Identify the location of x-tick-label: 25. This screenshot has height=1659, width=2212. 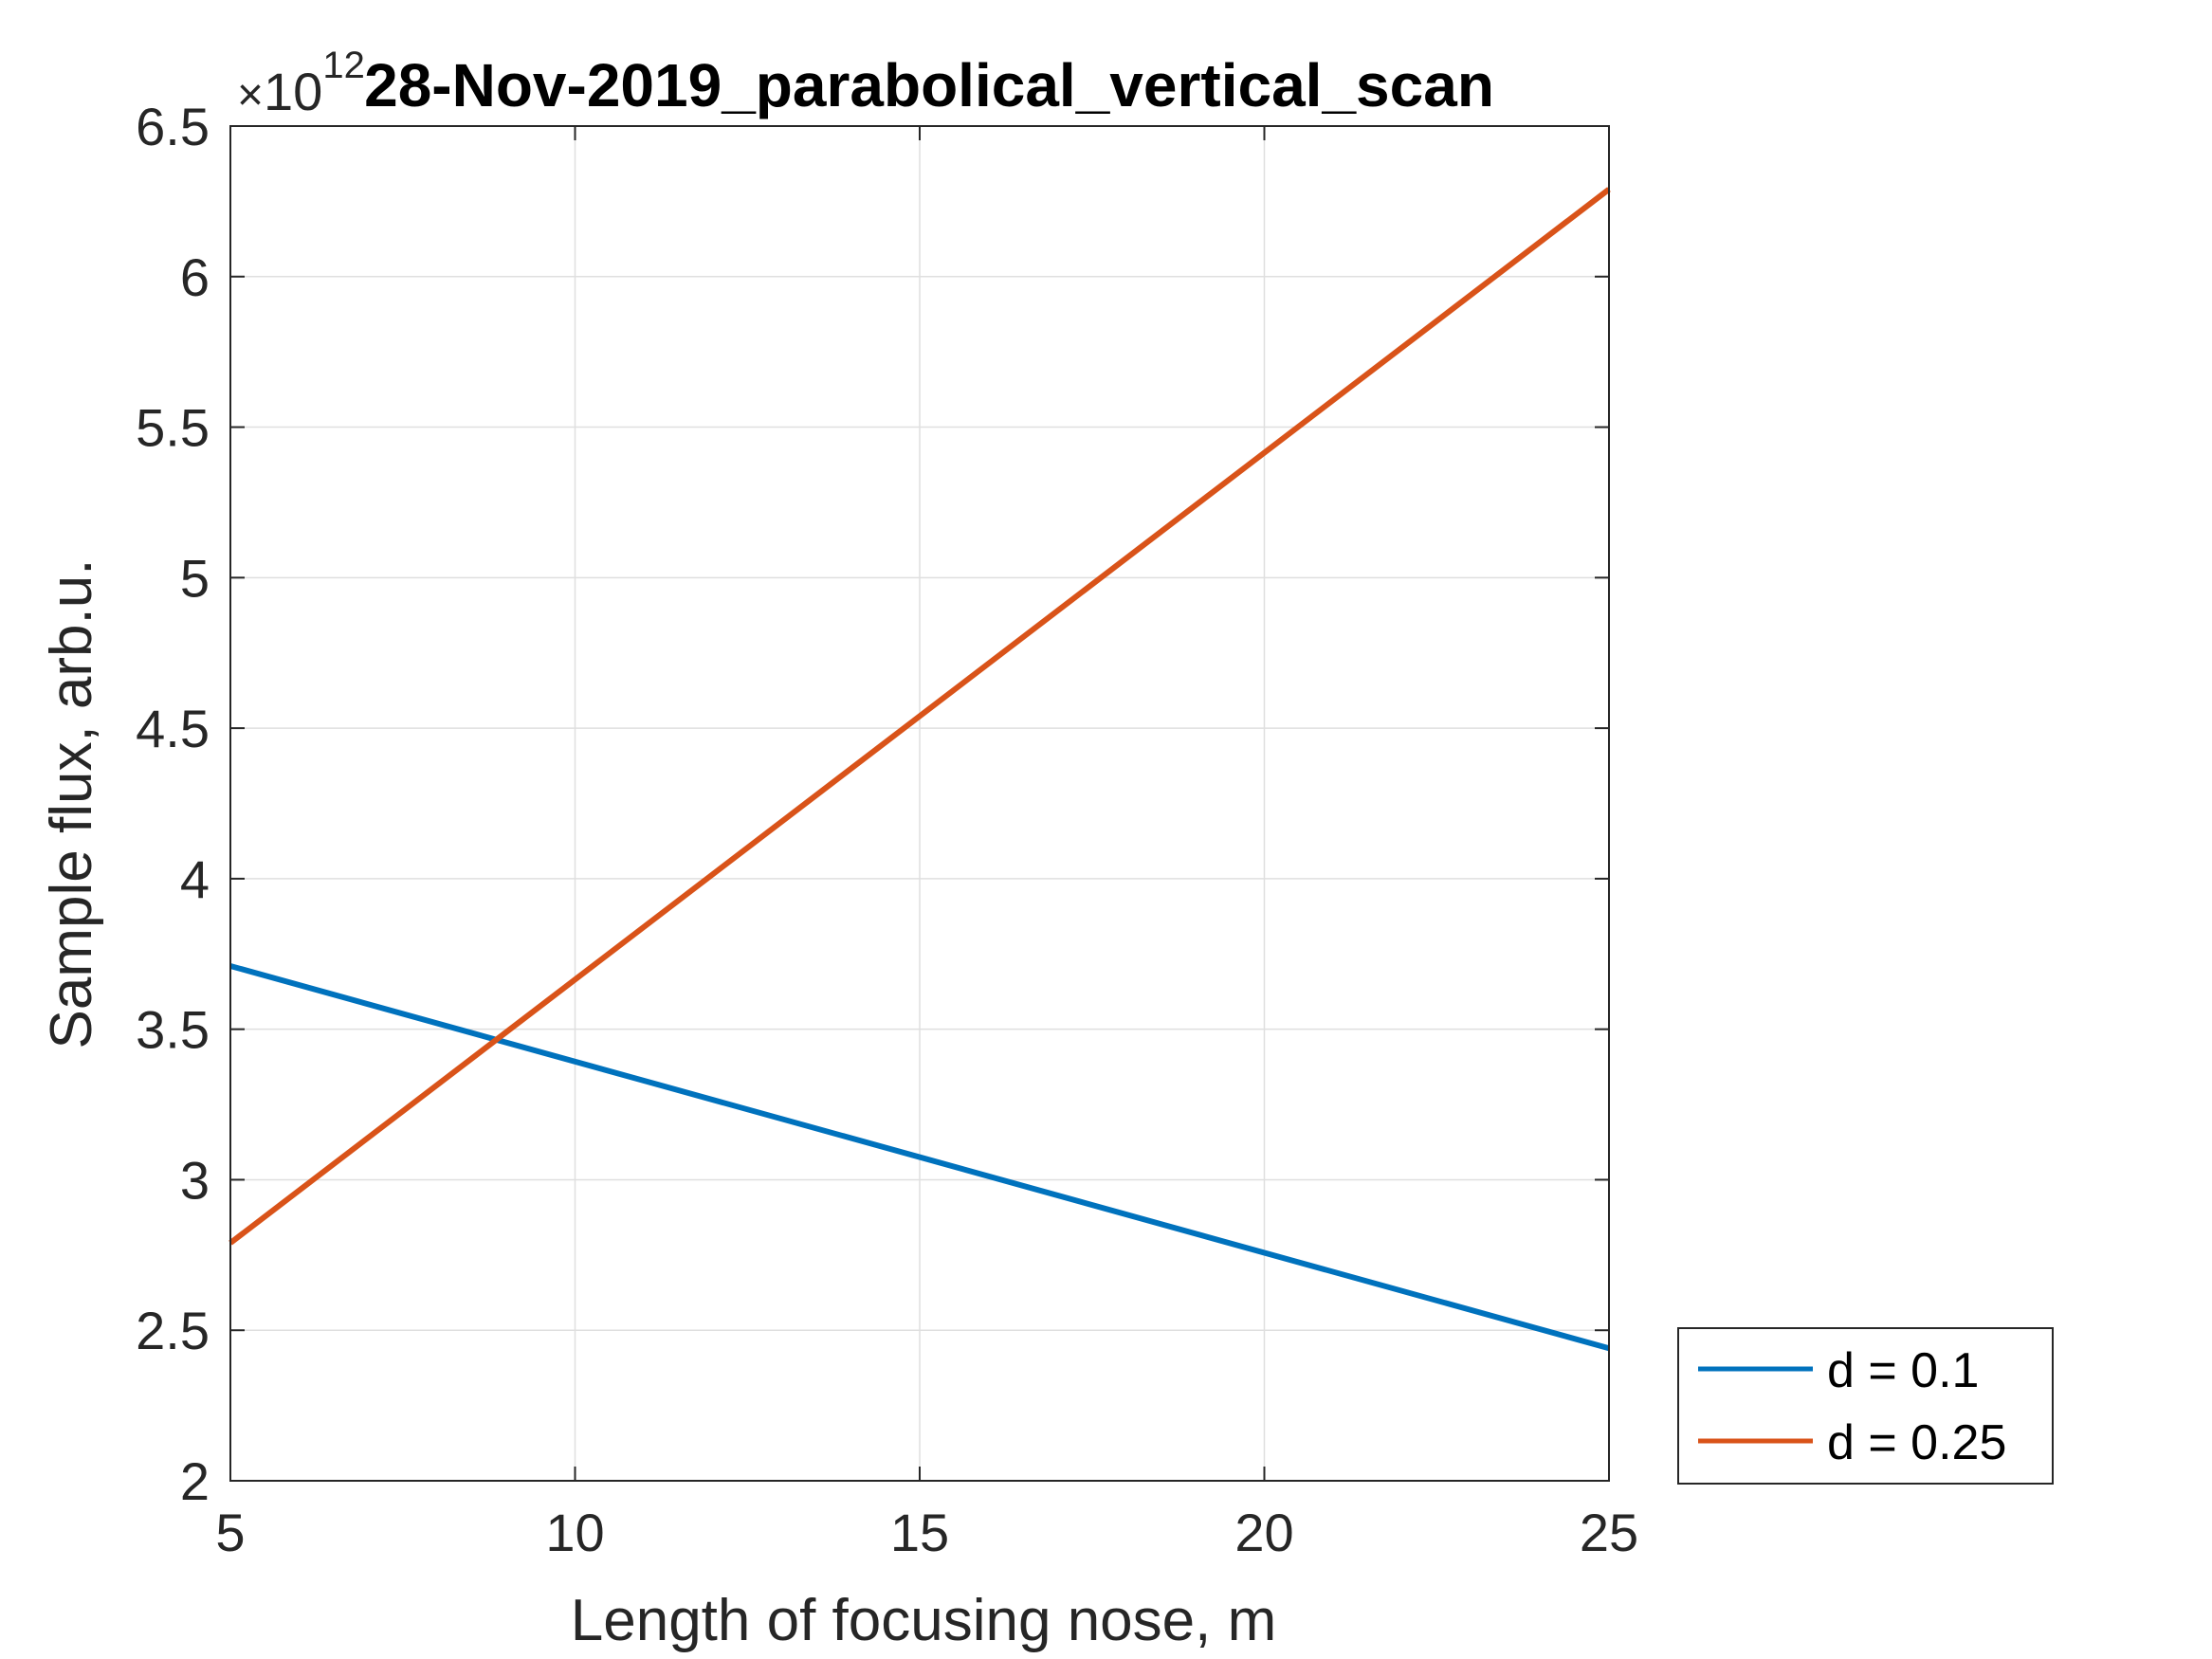
(1609, 1532).